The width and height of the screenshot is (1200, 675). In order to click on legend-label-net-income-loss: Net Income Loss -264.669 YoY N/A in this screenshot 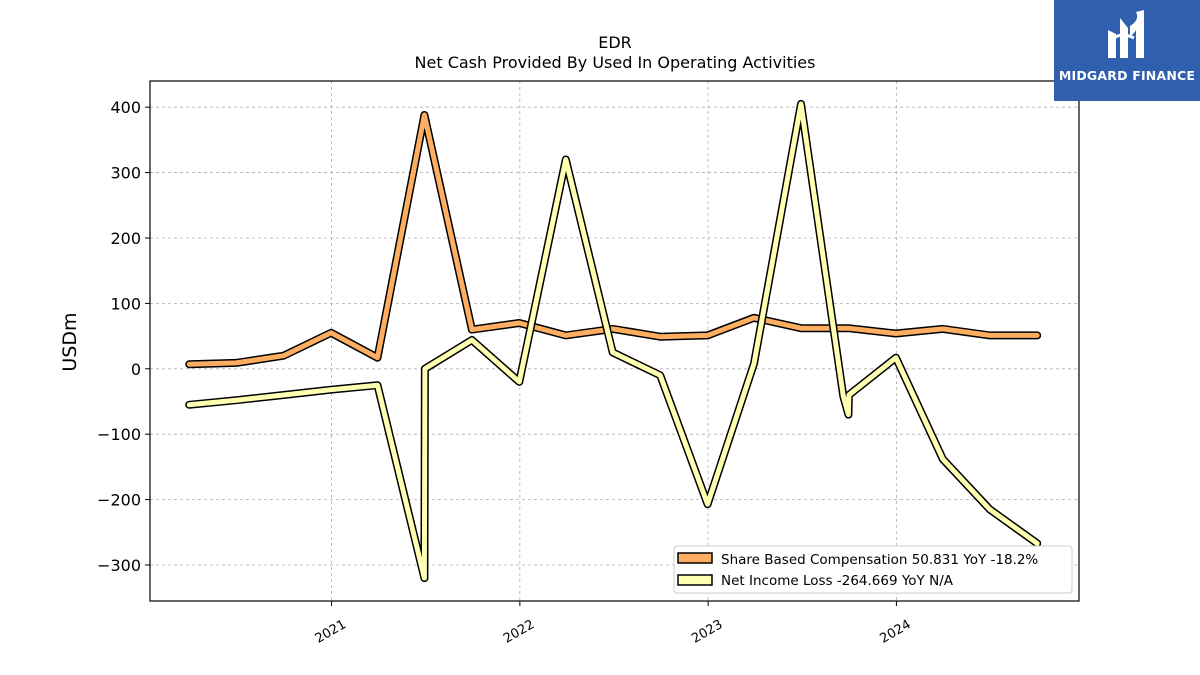, I will do `click(837, 581)`.